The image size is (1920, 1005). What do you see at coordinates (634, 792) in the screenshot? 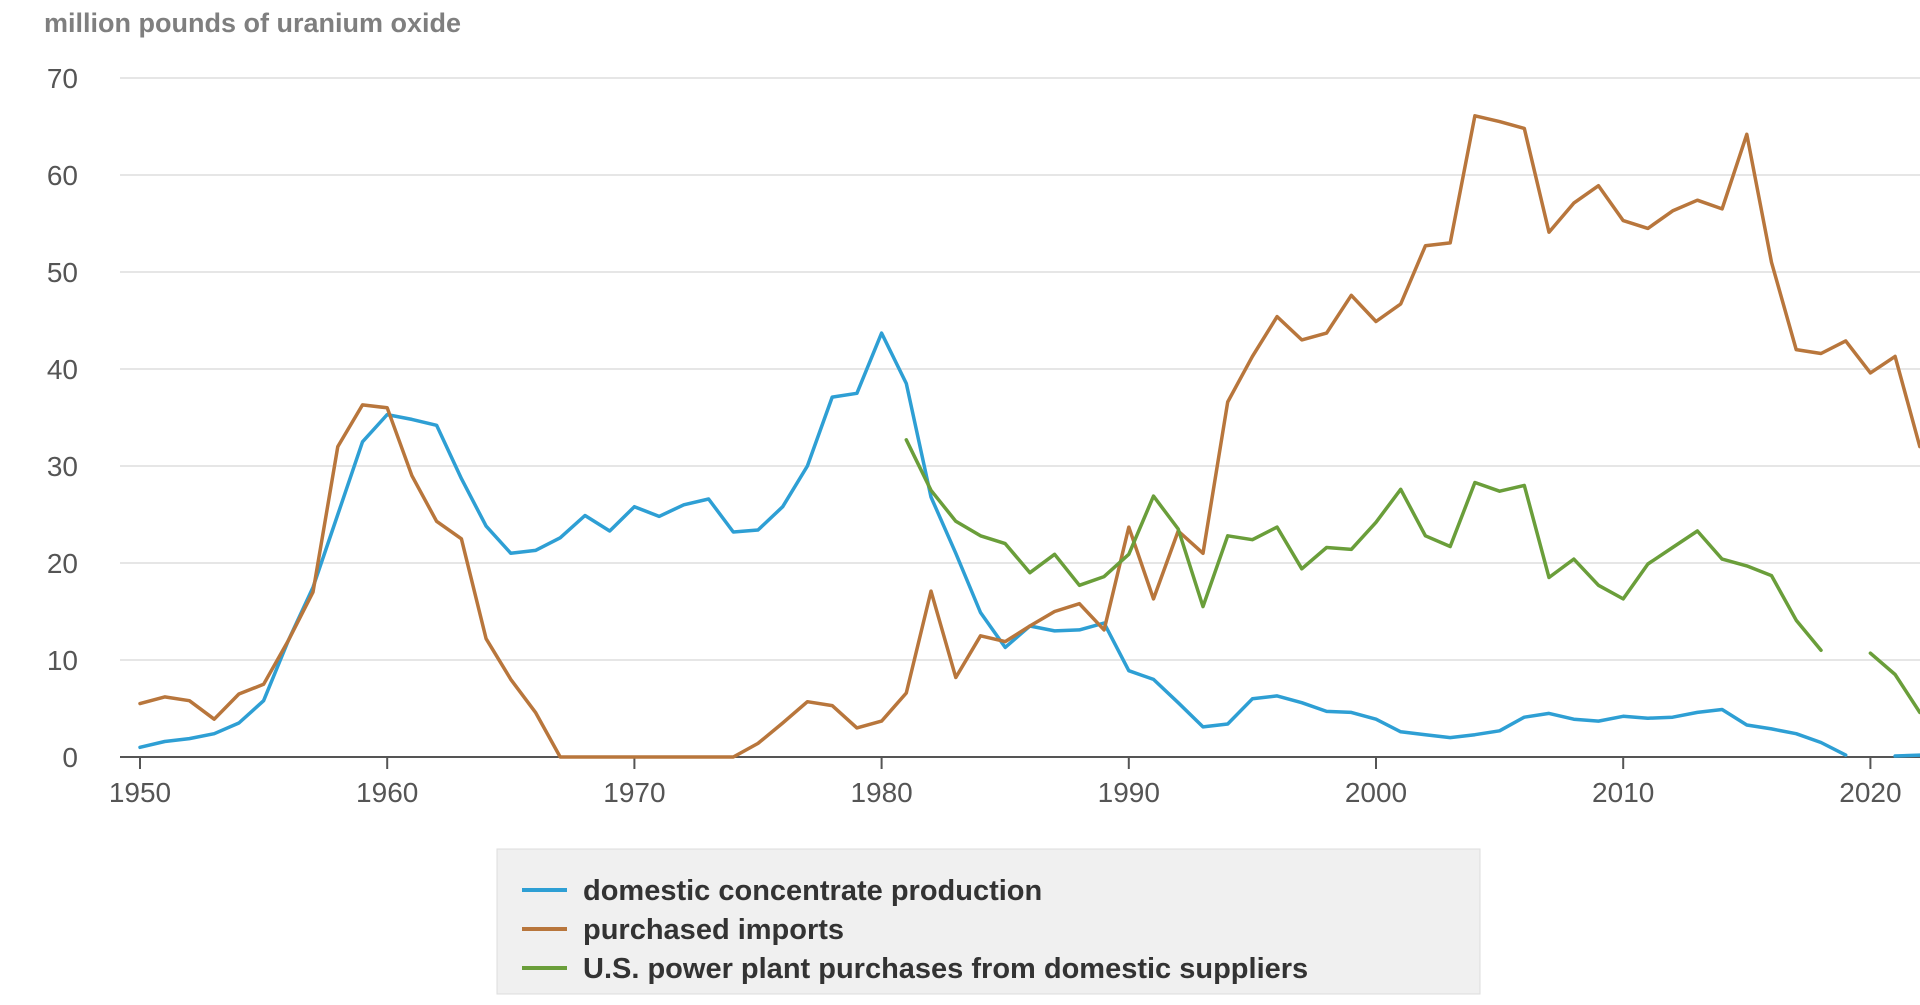
I see `x-tick-label-1970: 1970` at bounding box center [634, 792].